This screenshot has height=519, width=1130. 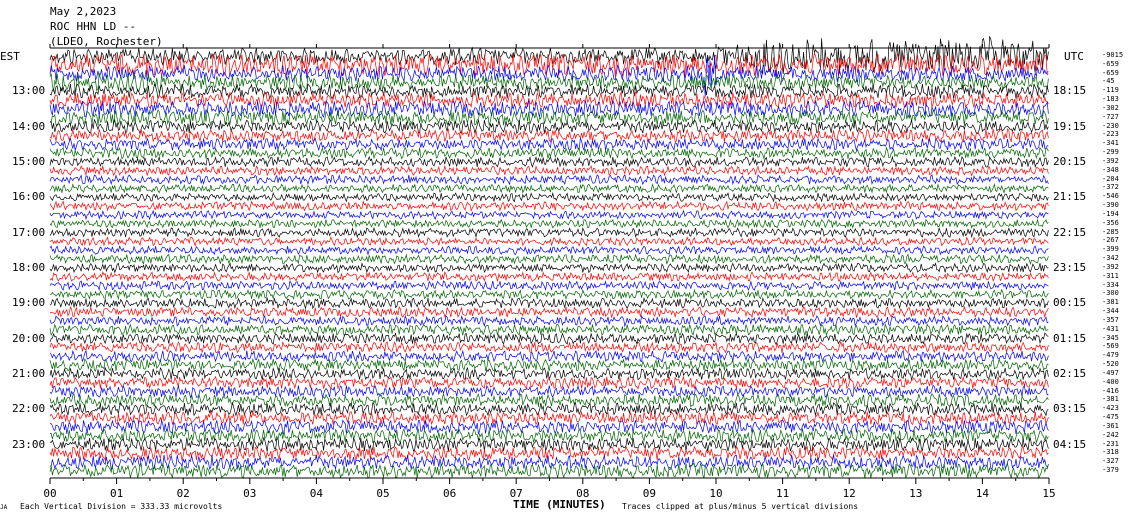 I want to click on minute-tick-label: 11, so click(x=782, y=493).